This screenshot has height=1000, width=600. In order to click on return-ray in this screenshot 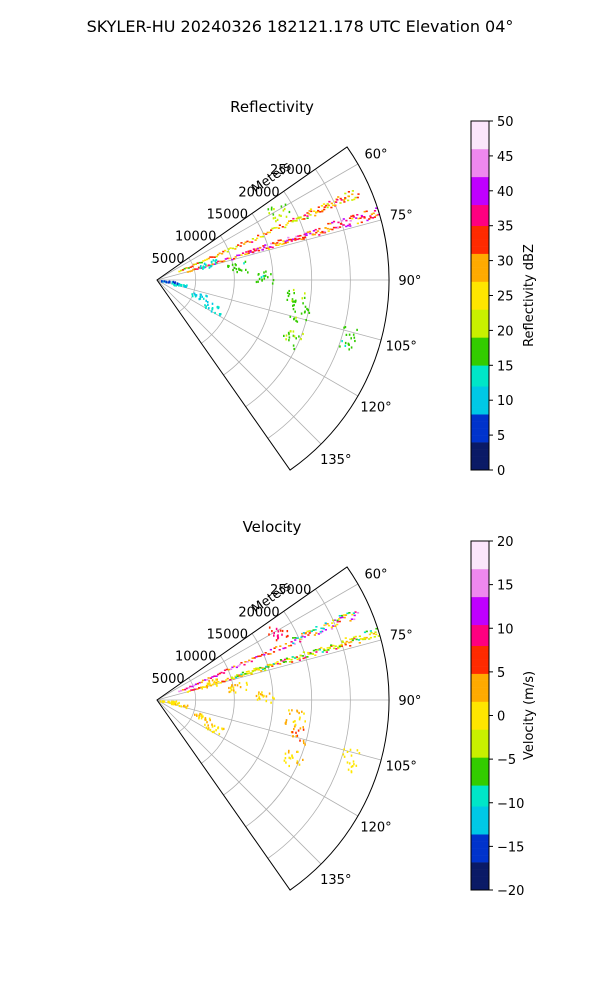, I will do `click(311, 230)`.